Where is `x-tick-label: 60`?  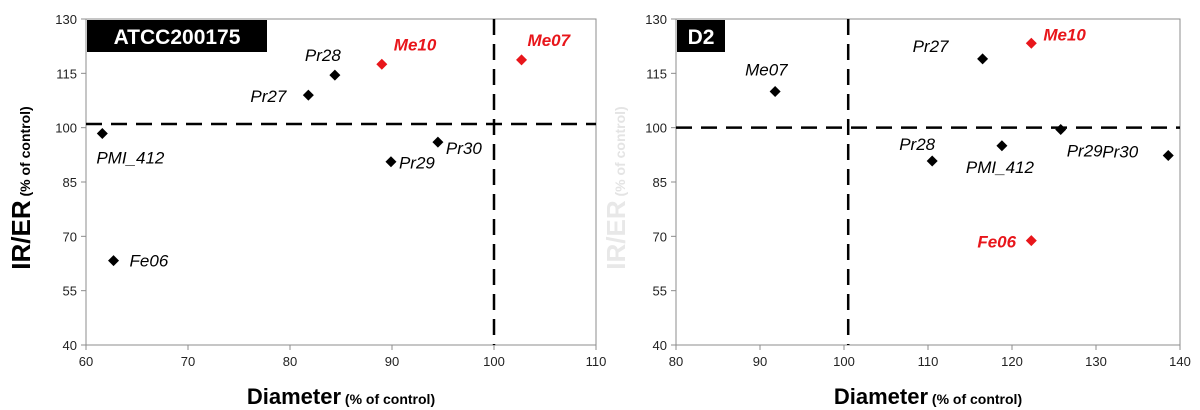 x-tick-label: 60 is located at coordinates (86, 361).